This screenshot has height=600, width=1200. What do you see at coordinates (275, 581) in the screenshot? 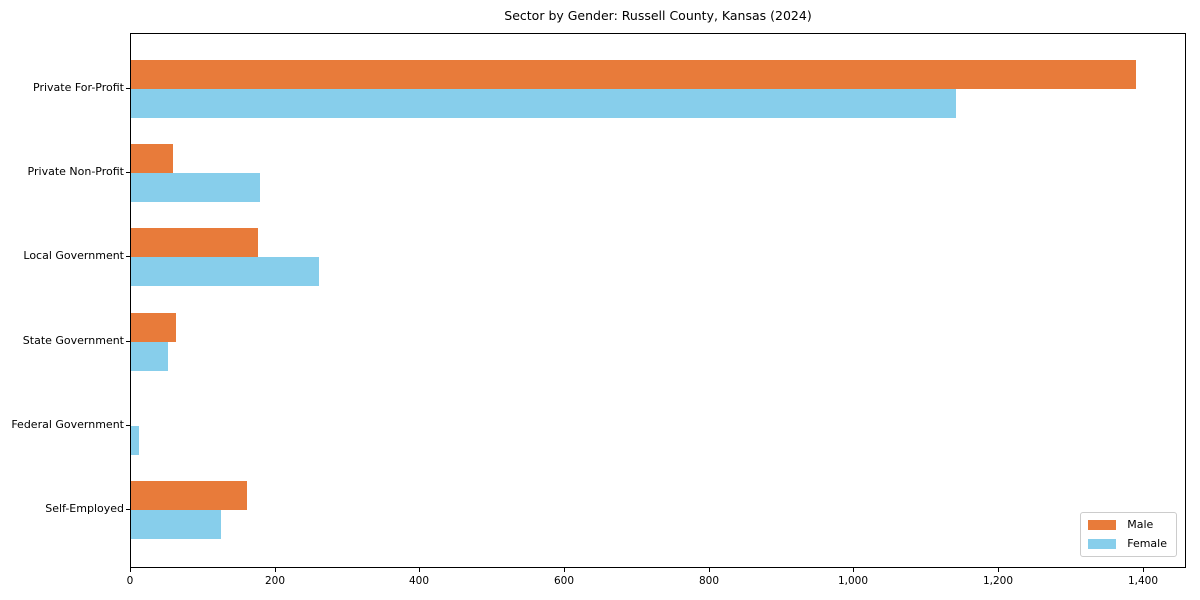
I see `x-tick-label-200: 200` at bounding box center [275, 581].